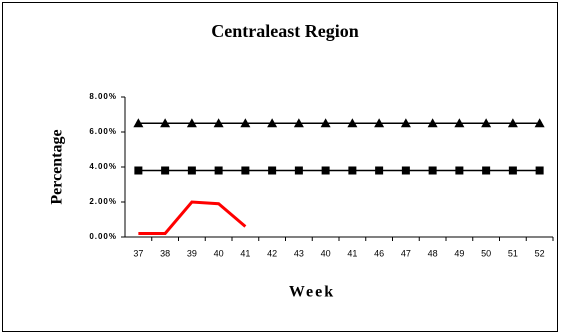  Describe the element at coordinates (513, 253) in the screenshot. I see `x-tick-label: 51` at that location.